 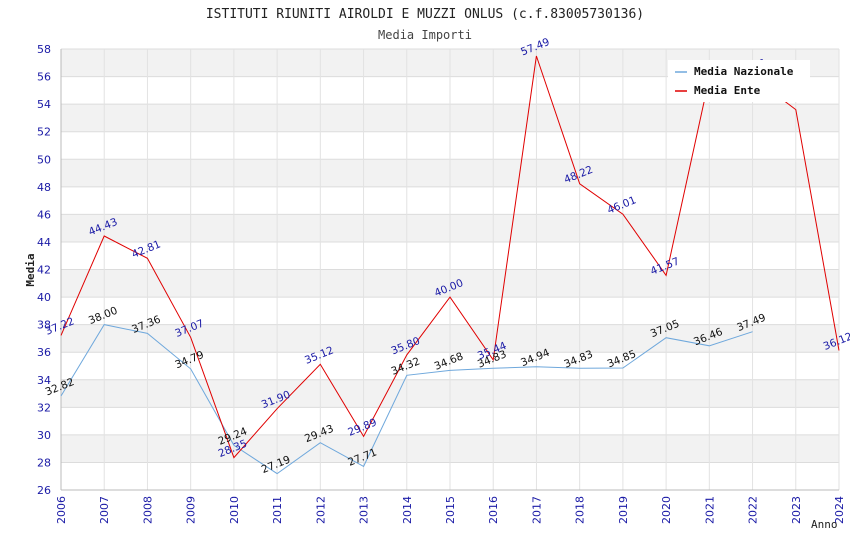 What do you see at coordinates (44, 49) in the screenshot?
I see `y-tick-label: 58` at bounding box center [44, 49].